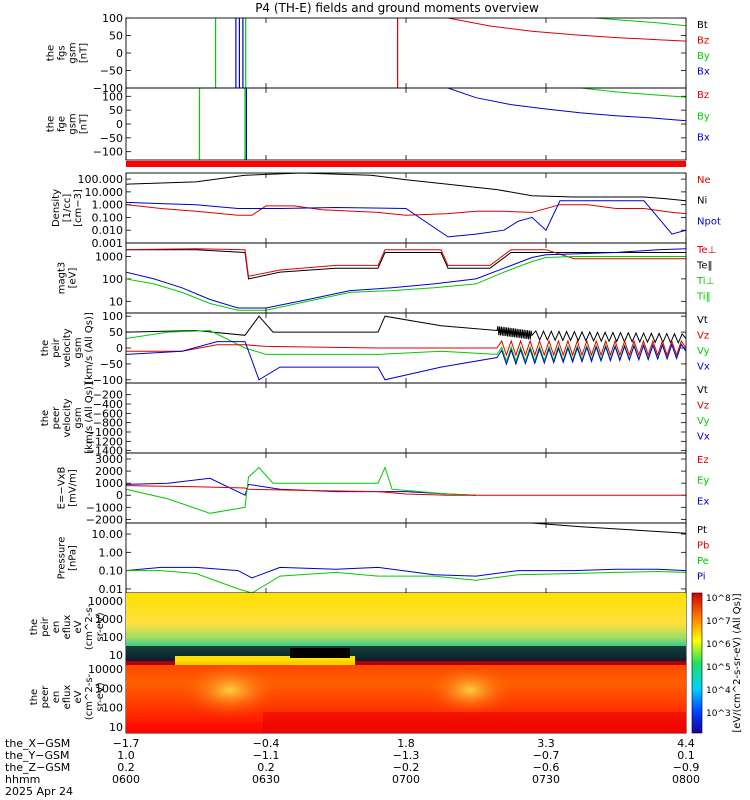  I want to click on y-axis-label: Density, so click(56, 208).